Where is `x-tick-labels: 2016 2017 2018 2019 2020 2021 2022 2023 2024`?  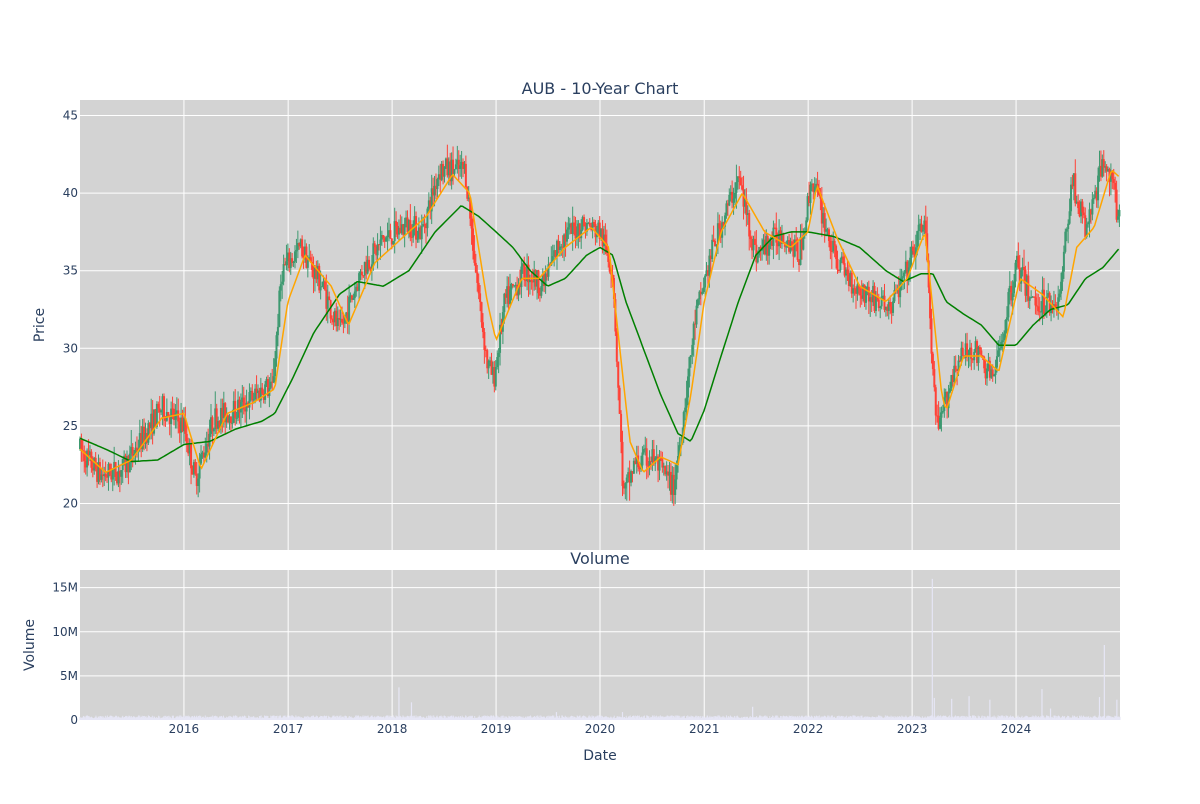 x-tick-labels: 2016 2017 2018 2019 2020 2021 2022 2023 2024 is located at coordinates (600, 729).